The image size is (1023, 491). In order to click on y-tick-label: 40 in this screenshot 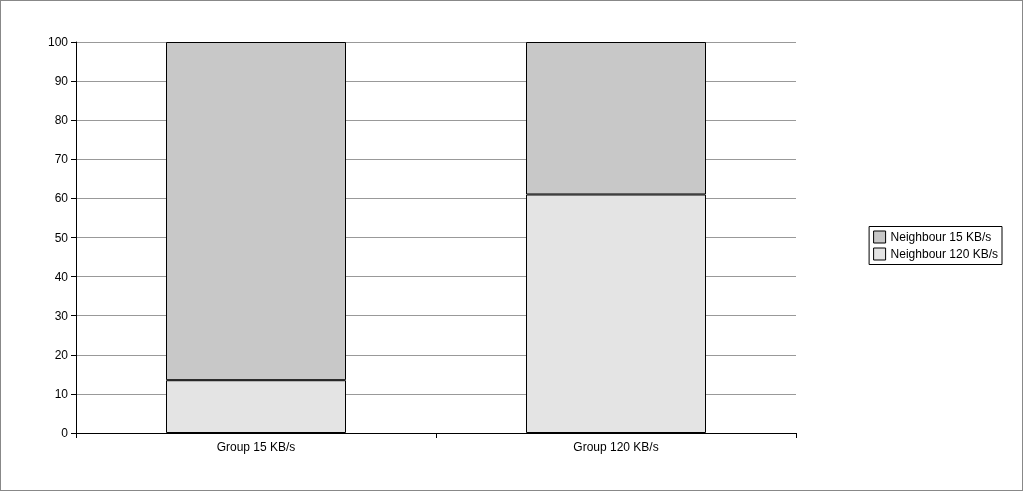, I will do `click(61, 276)`.